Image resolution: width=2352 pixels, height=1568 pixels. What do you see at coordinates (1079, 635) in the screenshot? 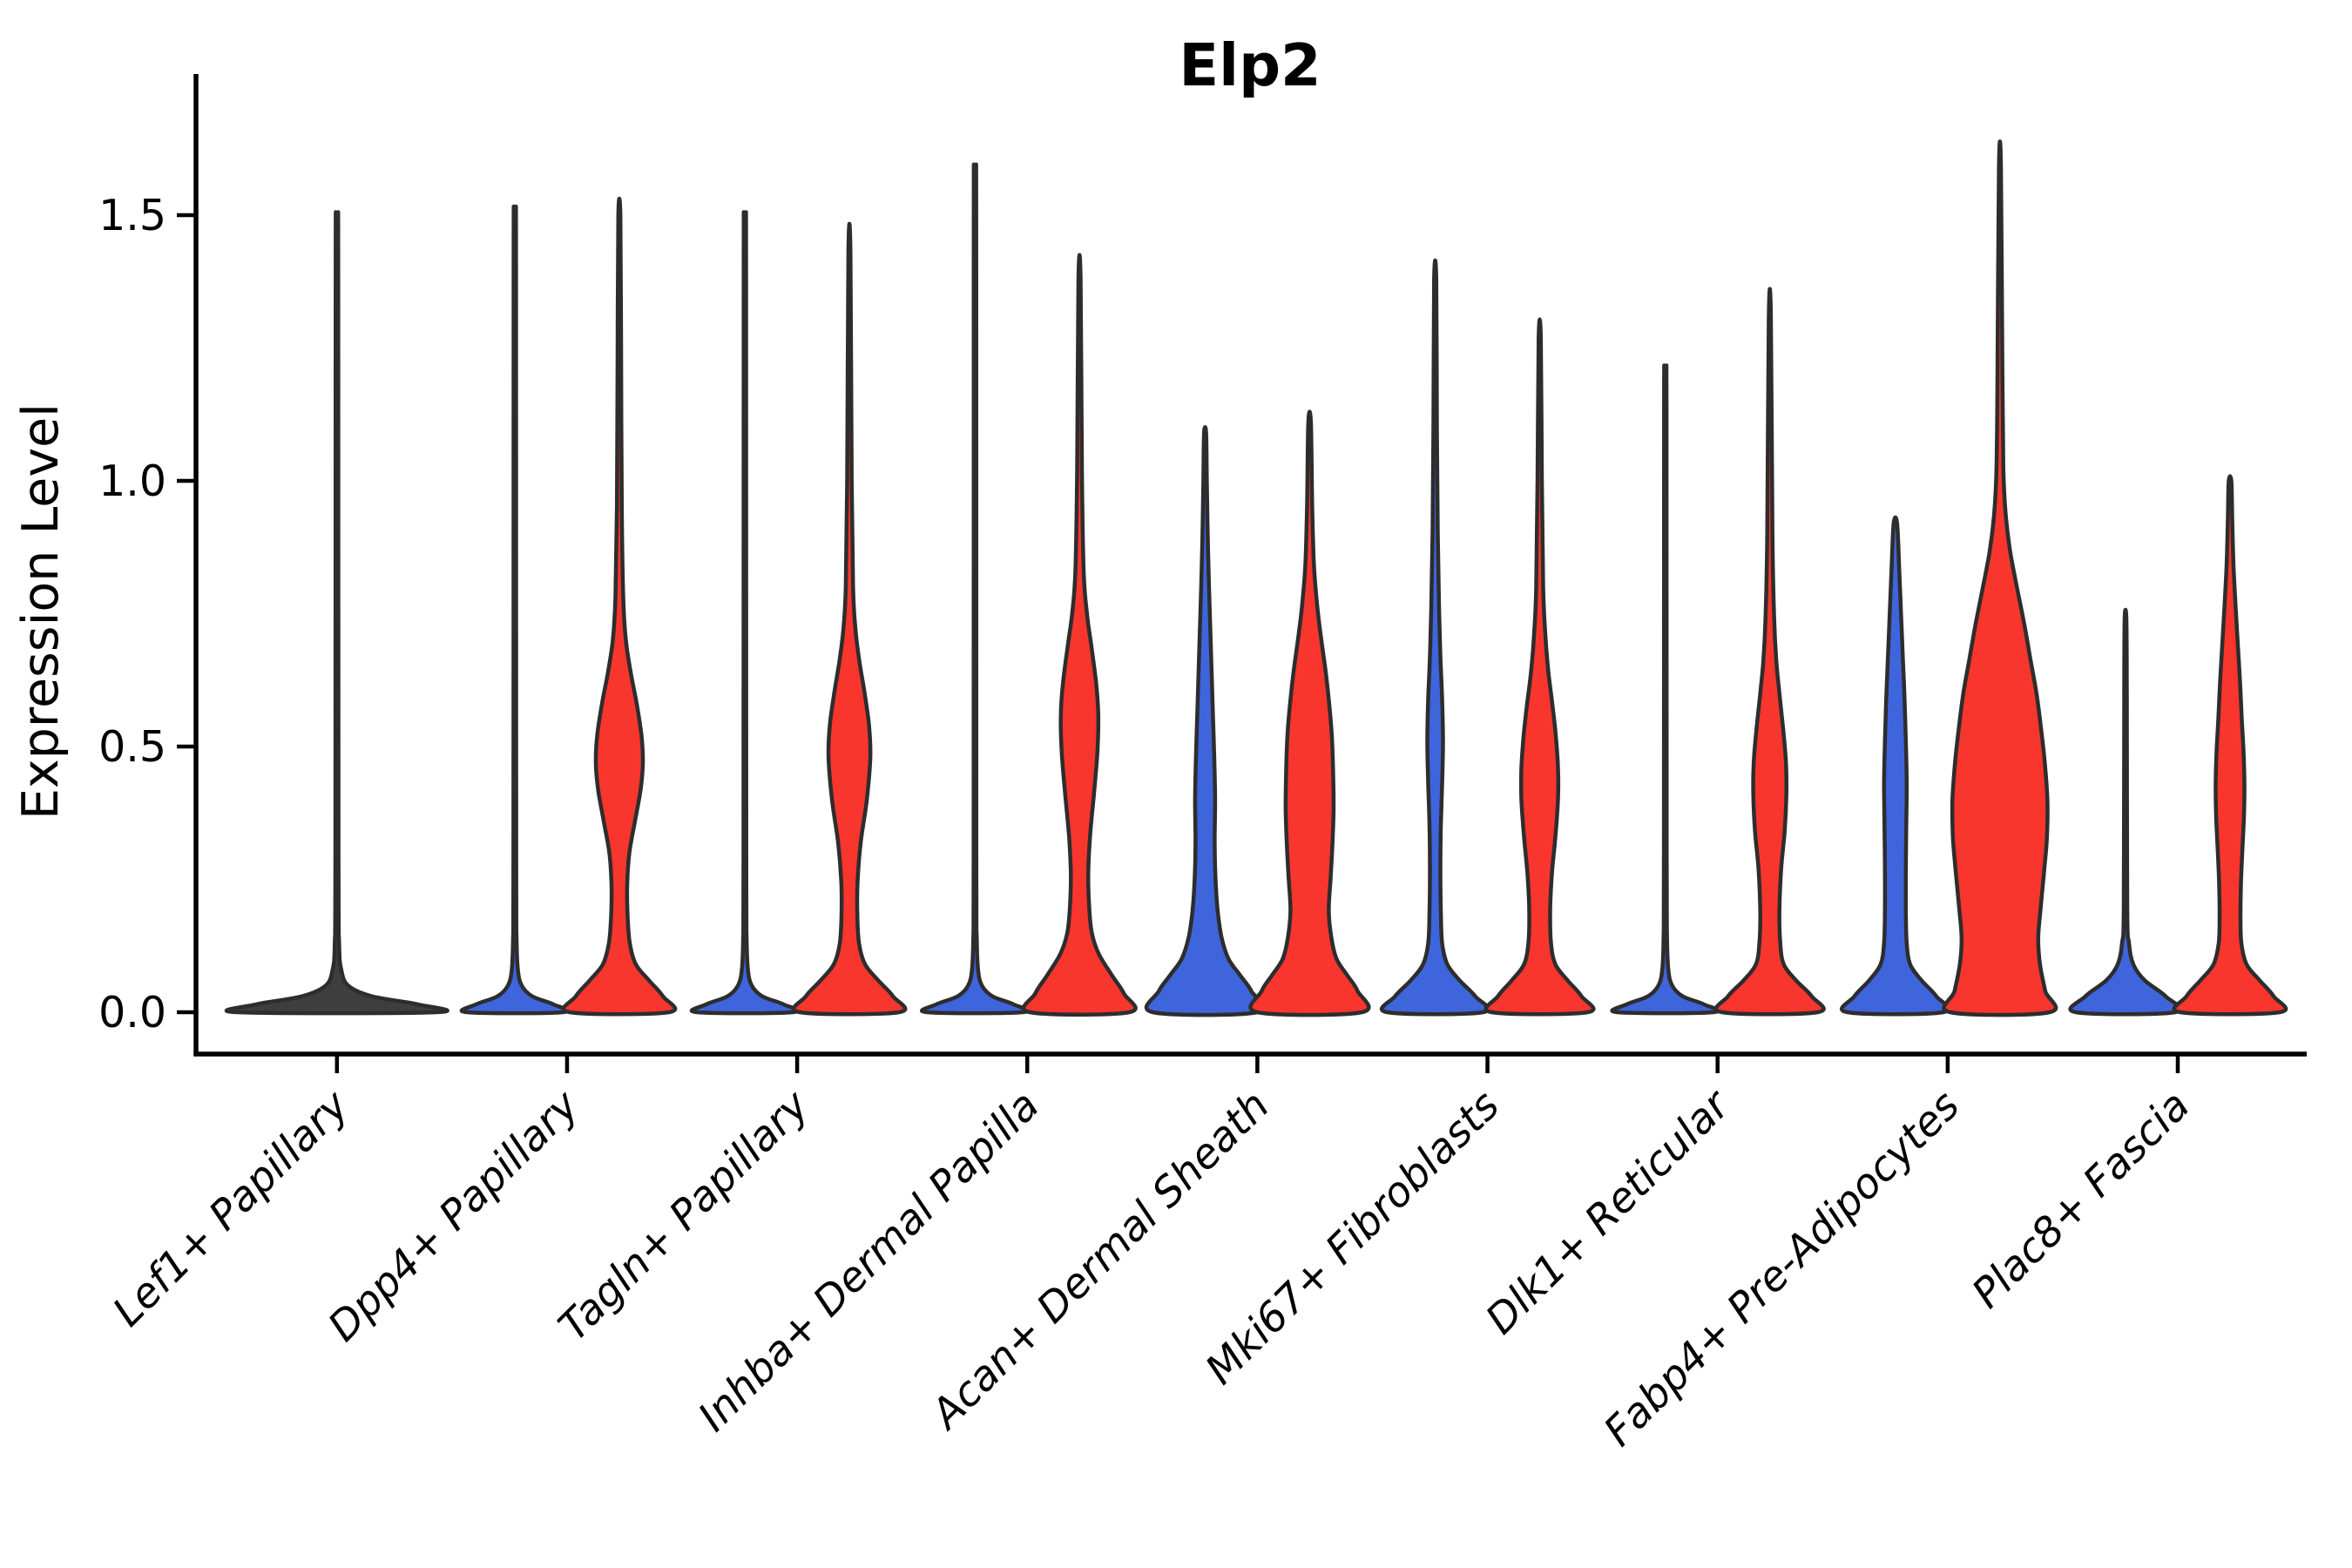
I see `violin-inhba-dermal-papilla-red` at bounding box center [1079, 635].